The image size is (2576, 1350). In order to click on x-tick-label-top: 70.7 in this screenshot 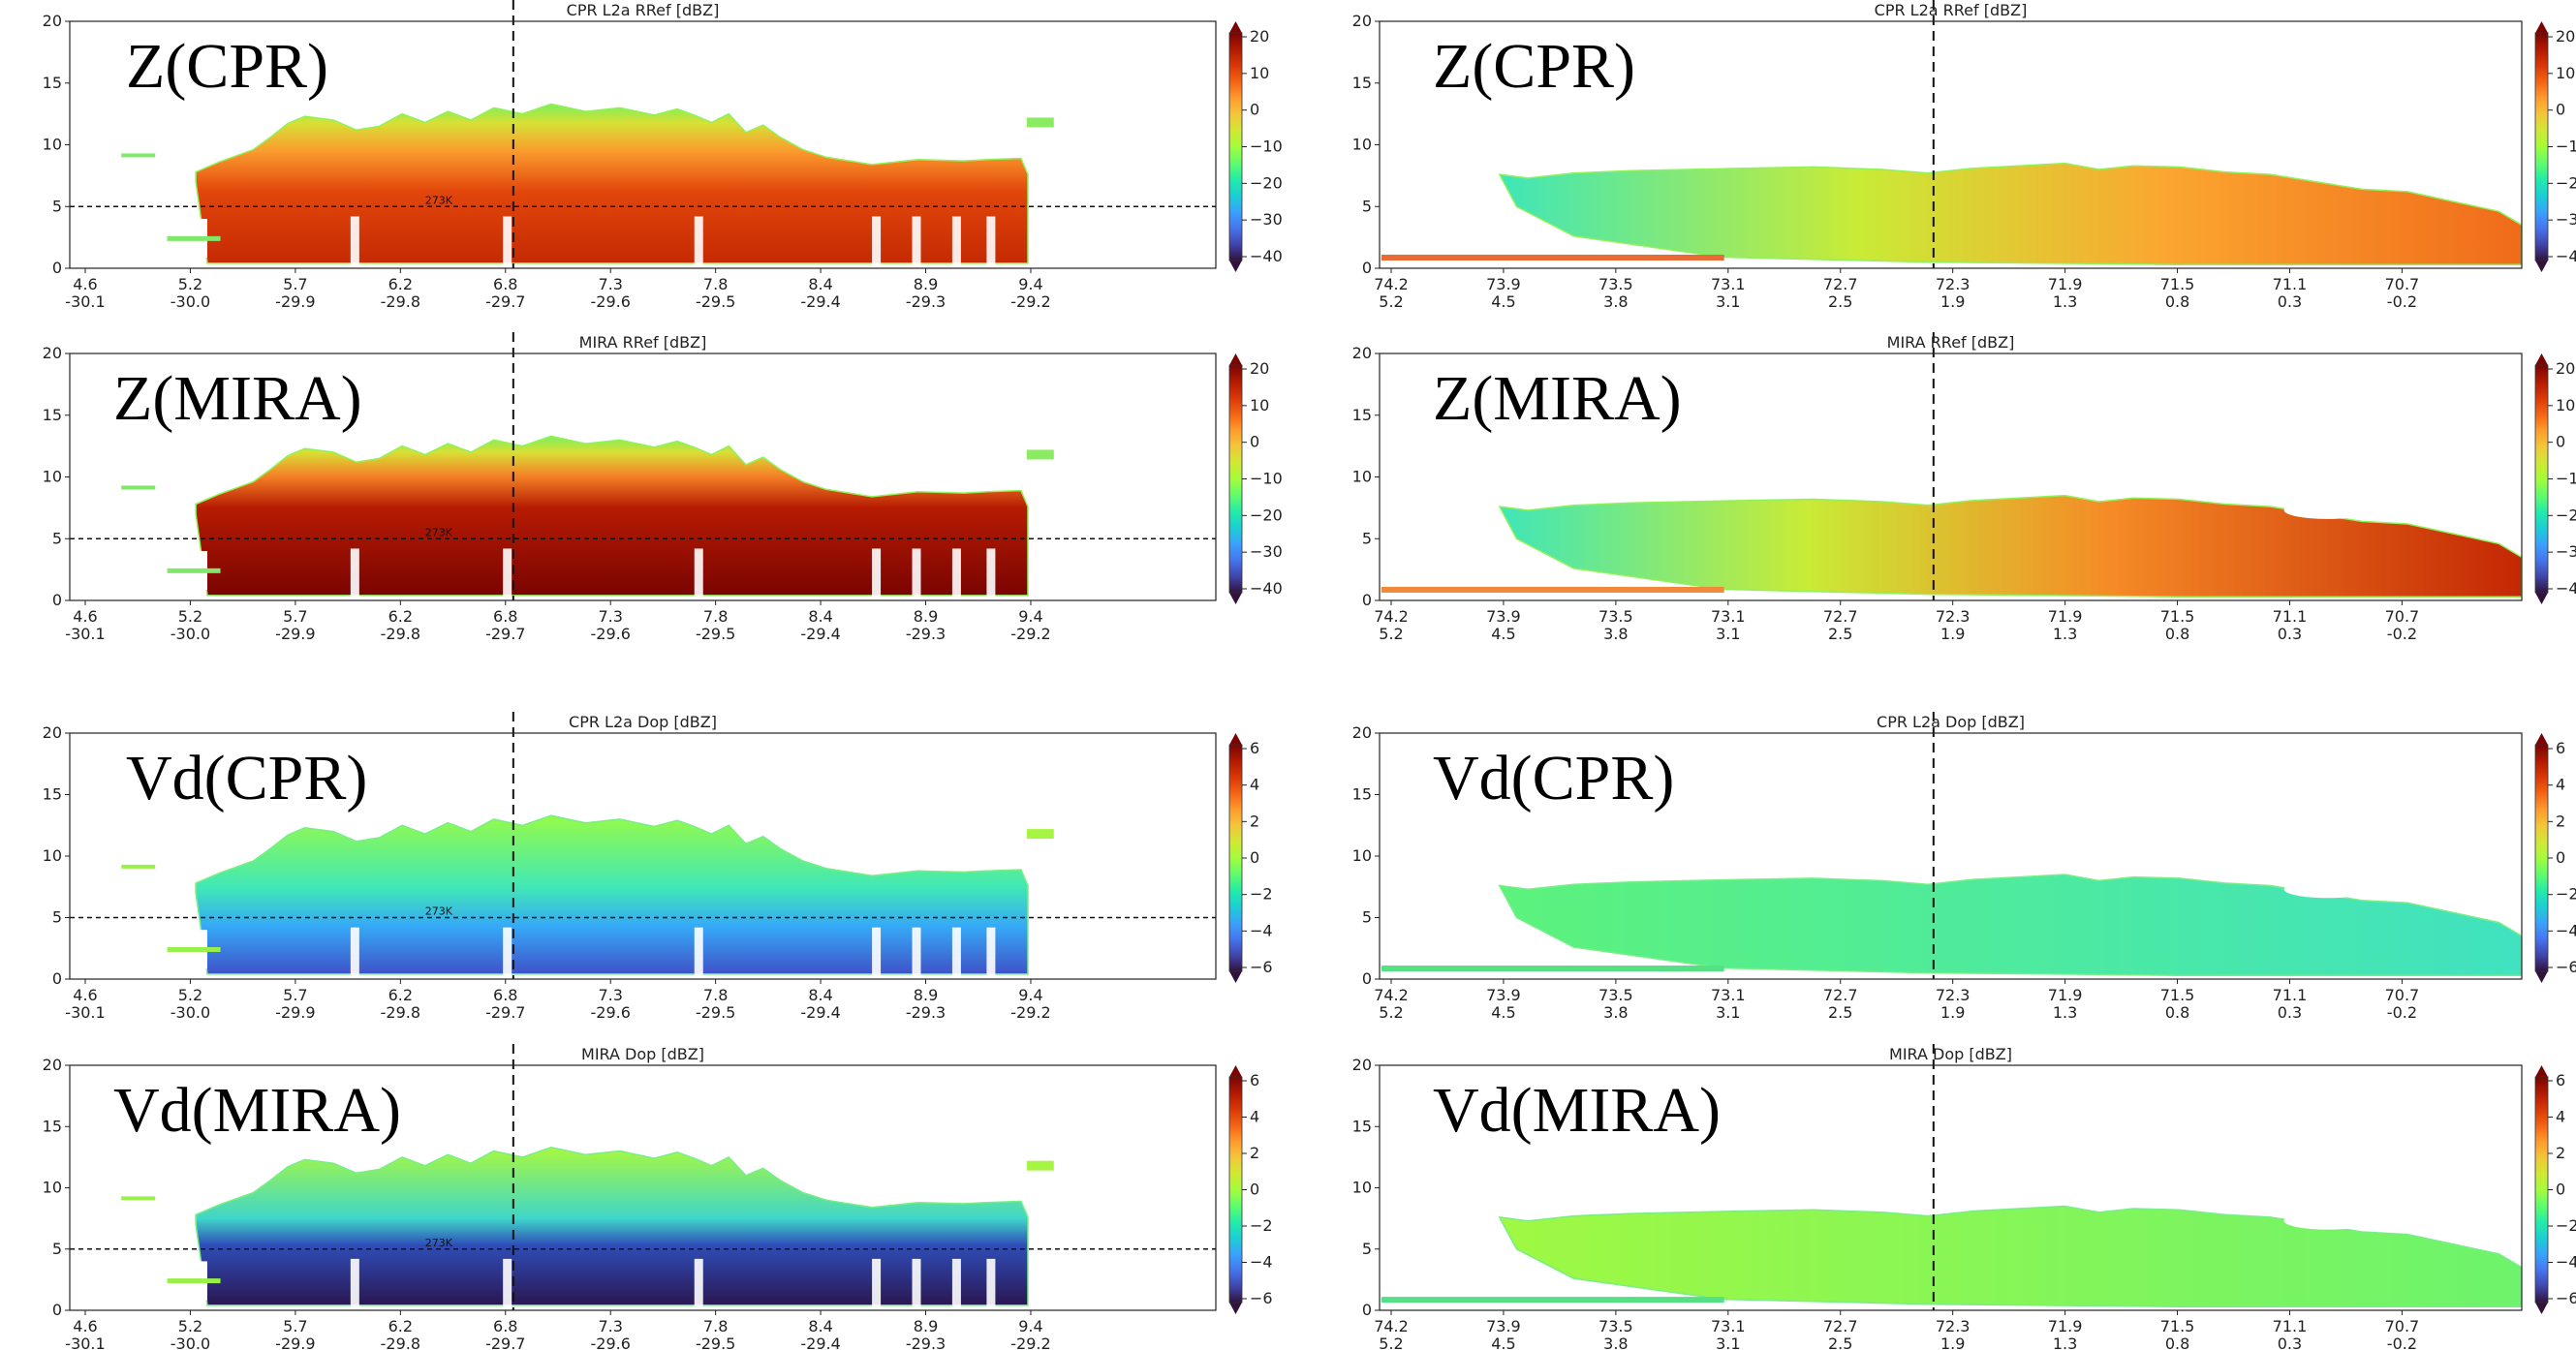, I will do `click(2402, 1326)`.